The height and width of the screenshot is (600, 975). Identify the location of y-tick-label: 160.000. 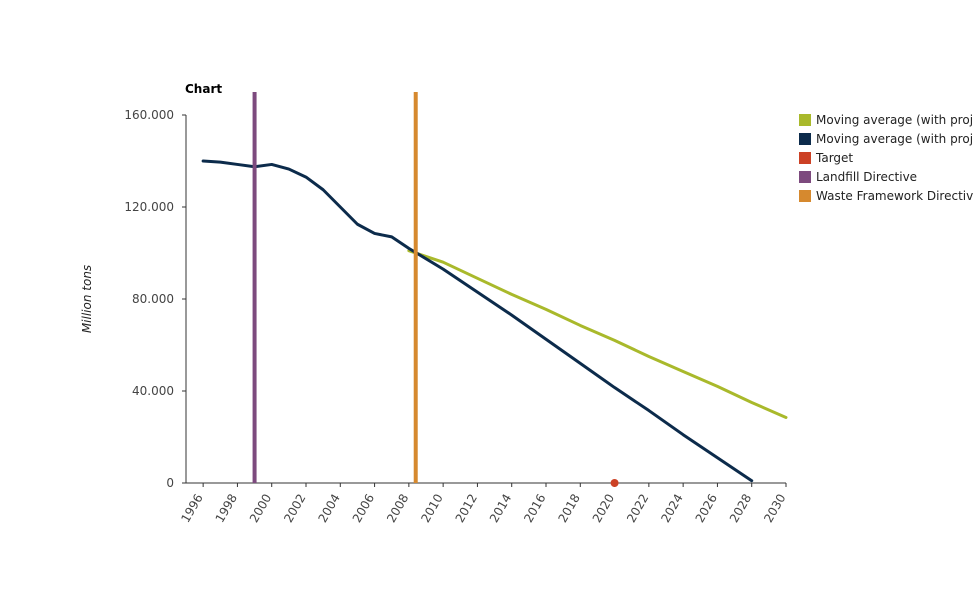
(149, 115).